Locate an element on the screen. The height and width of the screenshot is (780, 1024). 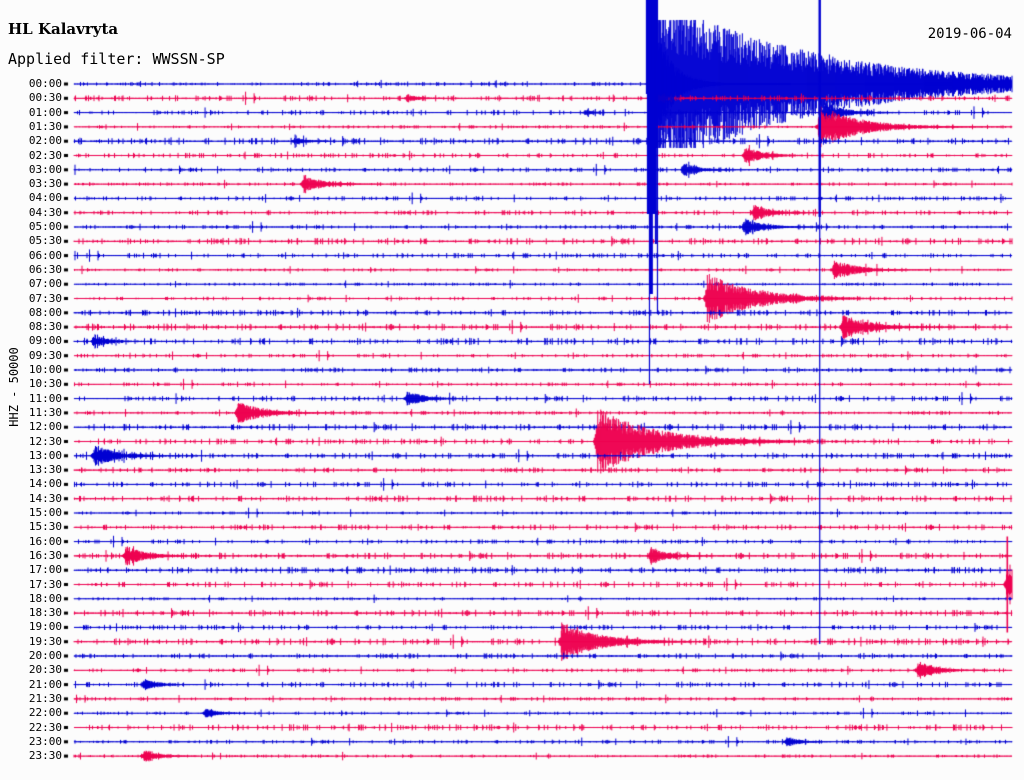
time-label-2030: 20:30 is located at coordinates (45, 670).